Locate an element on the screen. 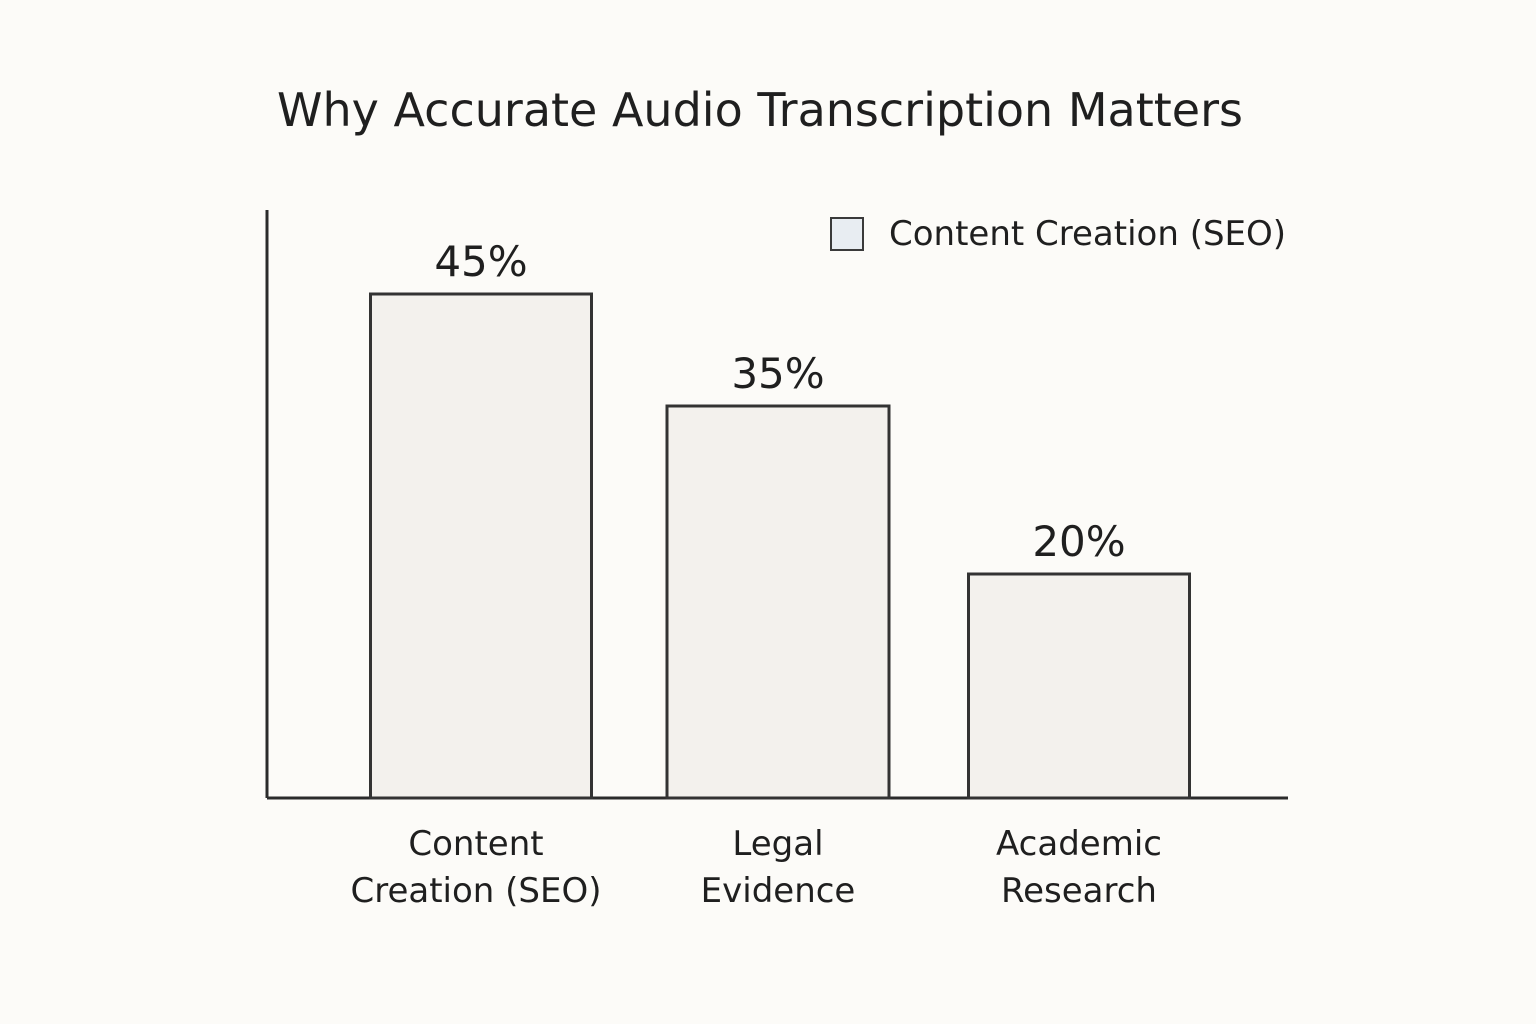 The image size is (1536, 1024). bar-value-label-1: 35% is located at coordinates (777, 373).